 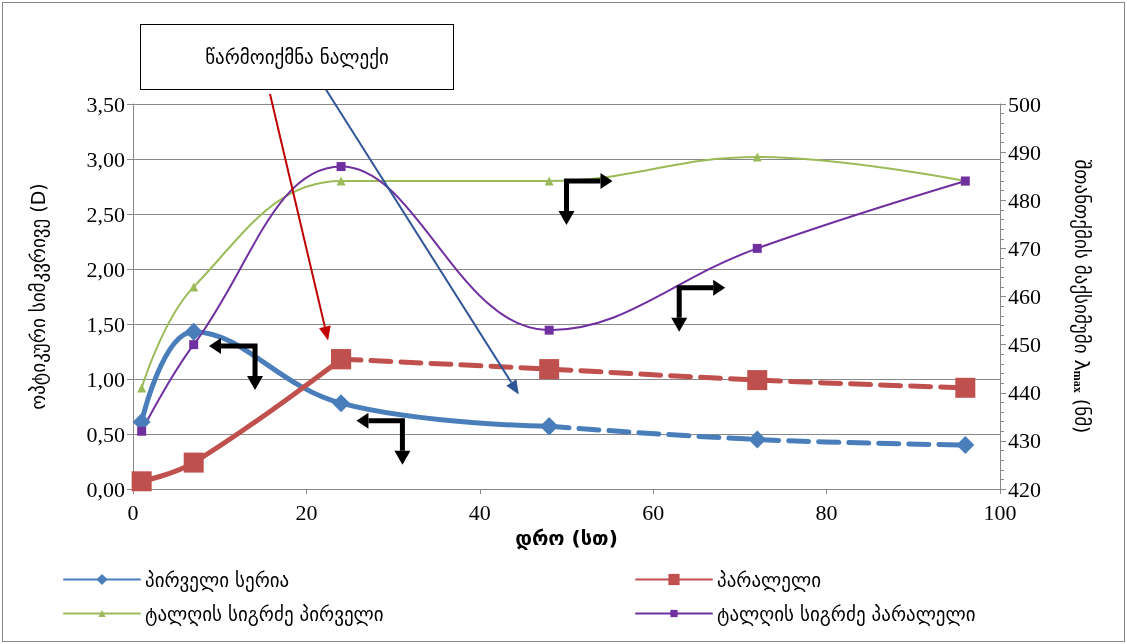 I want to click on x-tick-label: 40, so click(x=479, y=512).